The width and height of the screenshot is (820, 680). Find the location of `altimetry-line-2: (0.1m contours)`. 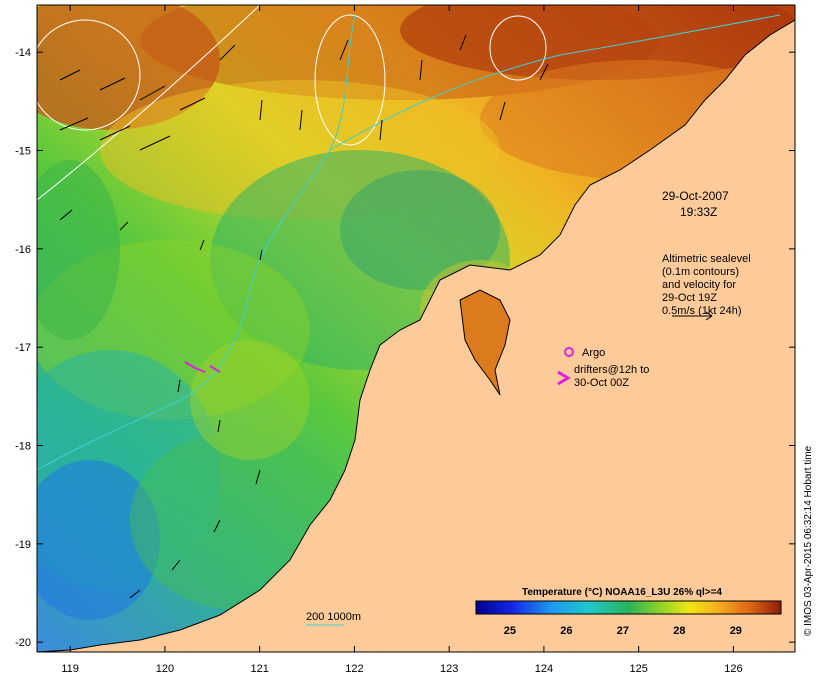

altimetry-line-2: (0.1m contours) is located at coordinates (700, 272).